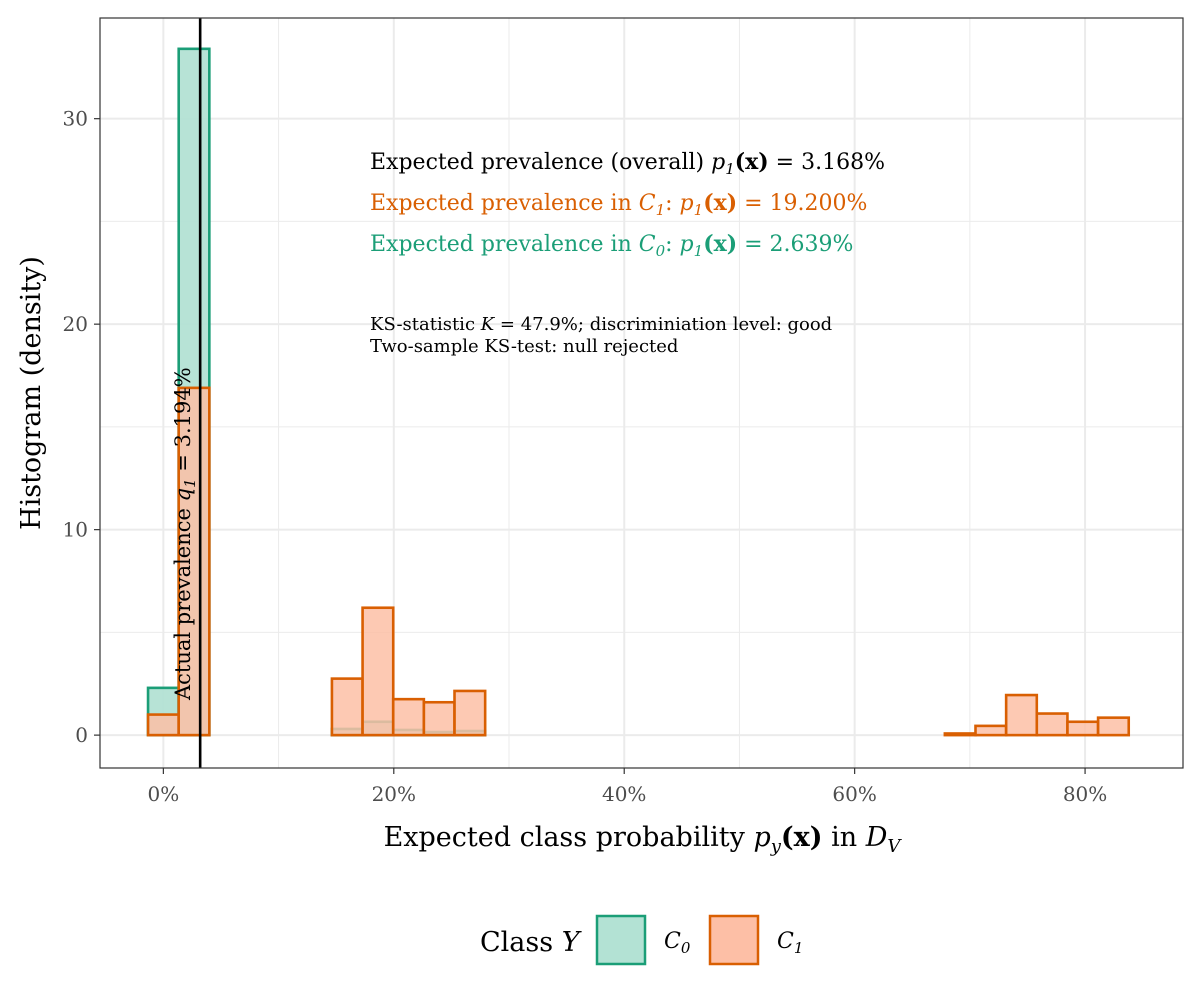 The height and width of the screenshot is (1000, 1200). I want to click on ann-c0-sub: 1, so click(699, 251).